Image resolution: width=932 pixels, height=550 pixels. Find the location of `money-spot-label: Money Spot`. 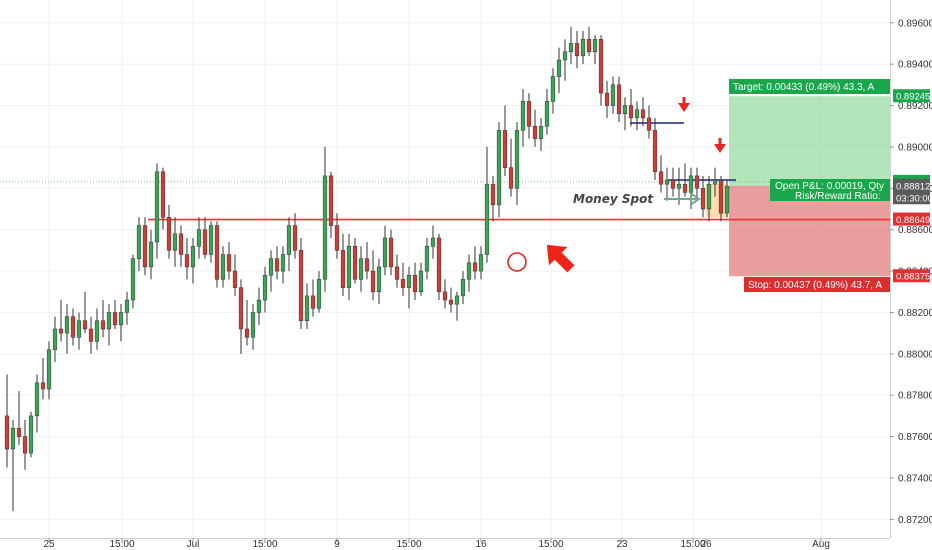

money-spot-label: Money Spot is located at coordinates (613, 199).